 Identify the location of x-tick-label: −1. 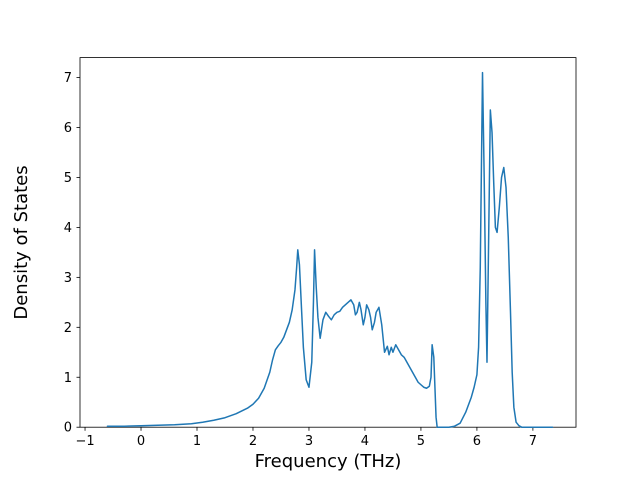
(84, 441).